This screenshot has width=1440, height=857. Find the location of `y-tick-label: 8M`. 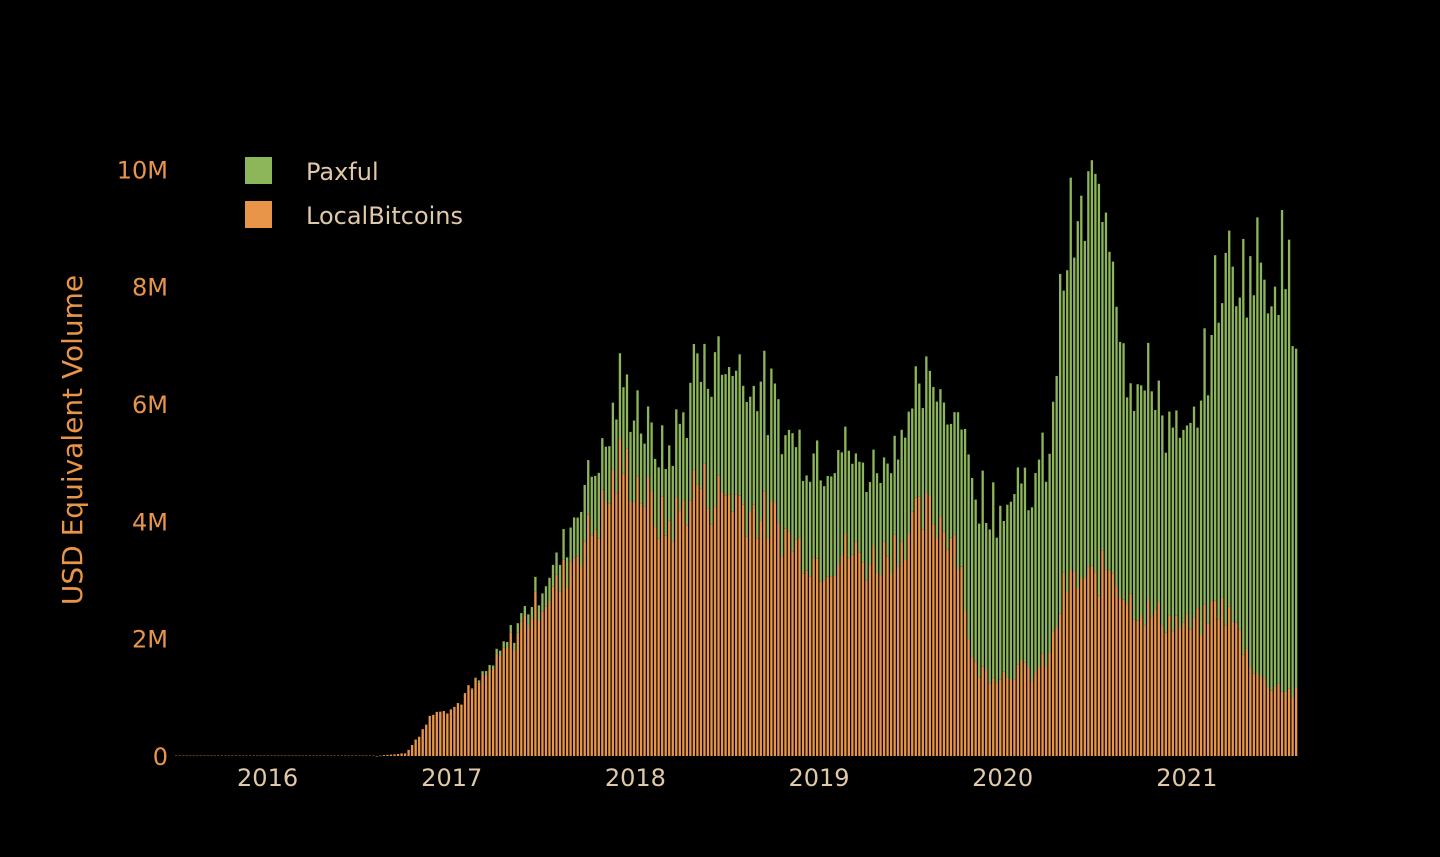

y-tick-label: 8M is located at coordinates (150, 288).